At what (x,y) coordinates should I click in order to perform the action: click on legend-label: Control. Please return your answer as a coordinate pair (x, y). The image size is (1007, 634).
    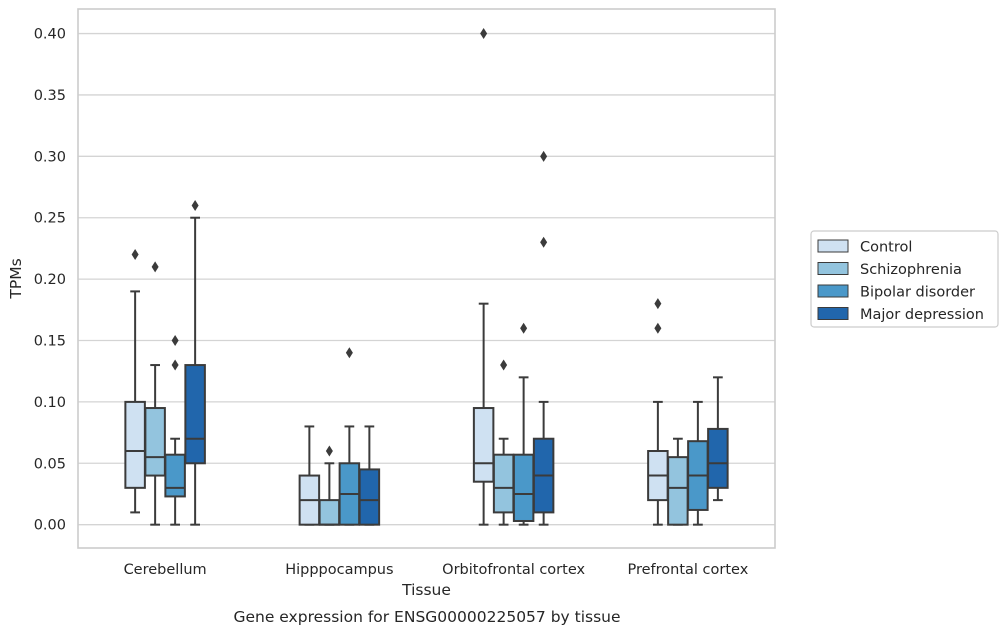
    Looking at the image, I should click on (886, 248).